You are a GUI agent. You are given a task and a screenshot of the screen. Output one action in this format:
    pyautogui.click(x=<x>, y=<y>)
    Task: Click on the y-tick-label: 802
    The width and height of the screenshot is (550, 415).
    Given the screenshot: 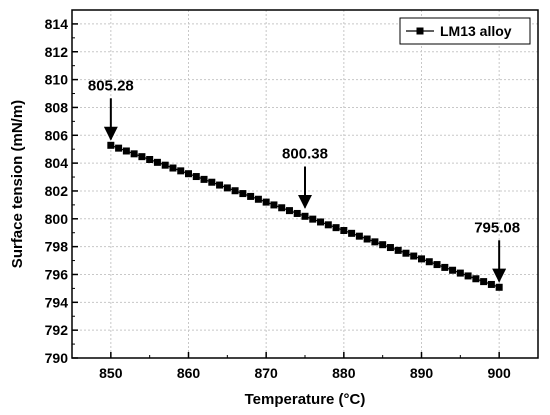 What is the action you would take?
    pyautogui.click(x=57, y=191)
    